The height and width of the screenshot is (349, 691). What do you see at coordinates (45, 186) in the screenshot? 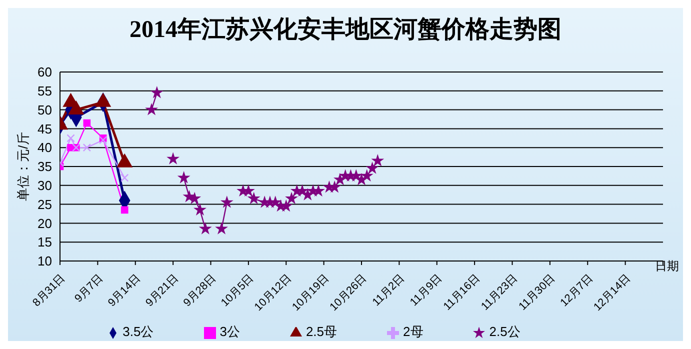
I see `y-tick-label: 30` at bounding box center [45, 186].